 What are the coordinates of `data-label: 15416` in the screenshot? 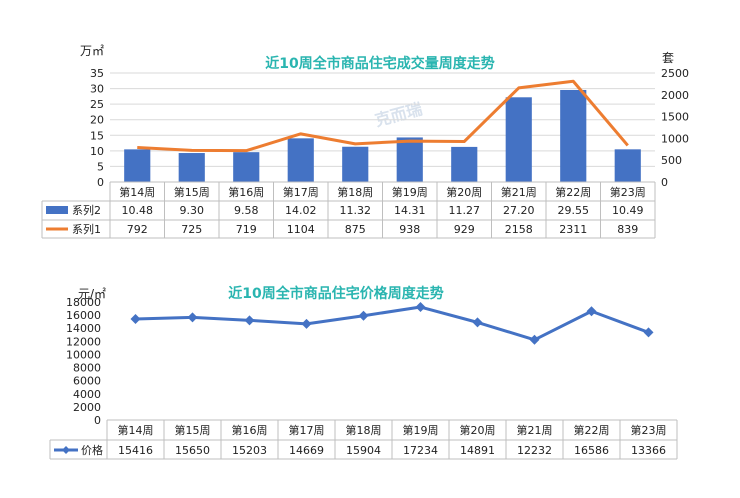 It's located at (135, 450).